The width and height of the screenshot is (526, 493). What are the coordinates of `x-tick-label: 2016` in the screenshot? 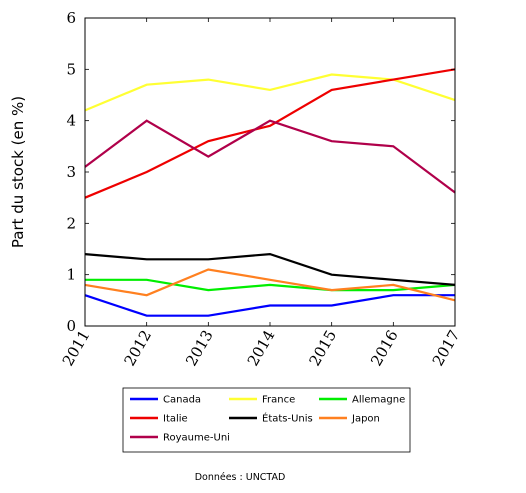 It's located at (384, 348).